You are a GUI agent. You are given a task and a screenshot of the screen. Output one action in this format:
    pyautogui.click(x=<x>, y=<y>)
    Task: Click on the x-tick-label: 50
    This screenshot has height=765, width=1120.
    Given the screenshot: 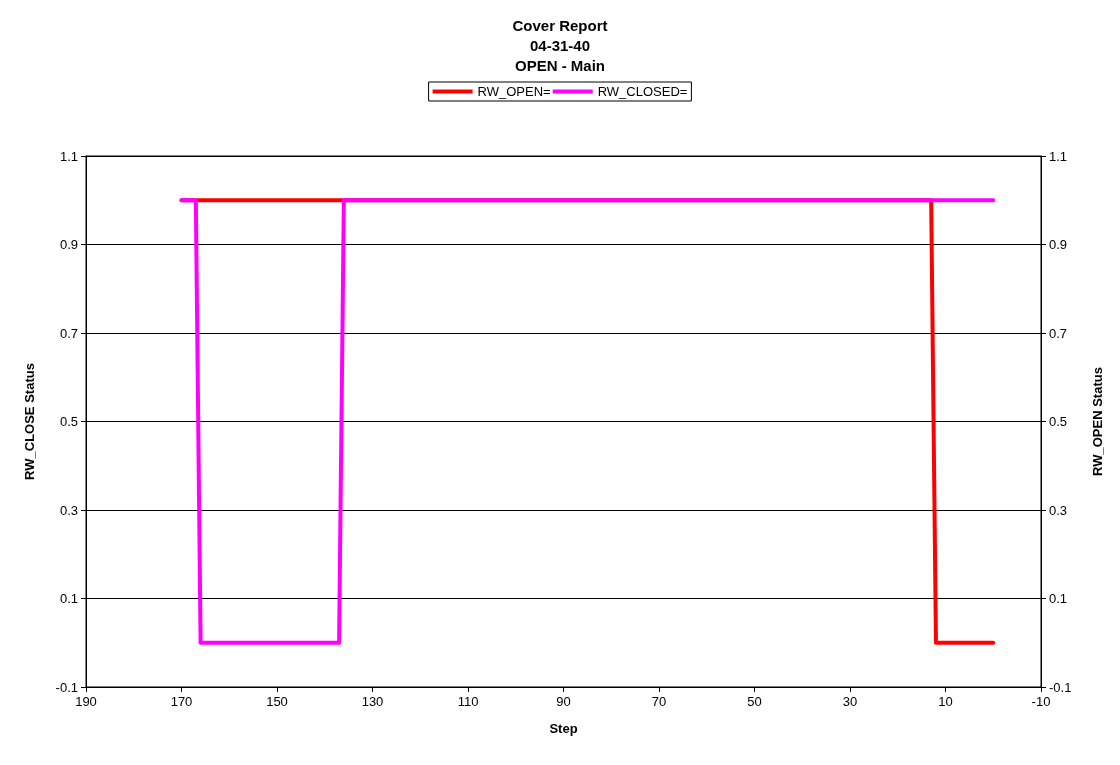 What is the action you would take?
    pyautogui.click(x=754, y=701)
    